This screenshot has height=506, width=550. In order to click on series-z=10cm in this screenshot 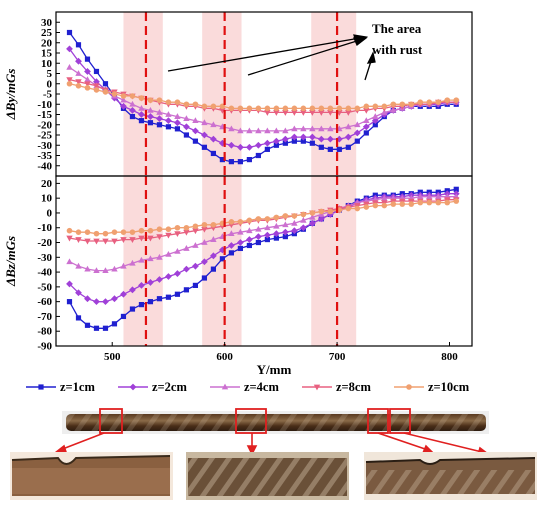, I will do `click(263, 217)`.